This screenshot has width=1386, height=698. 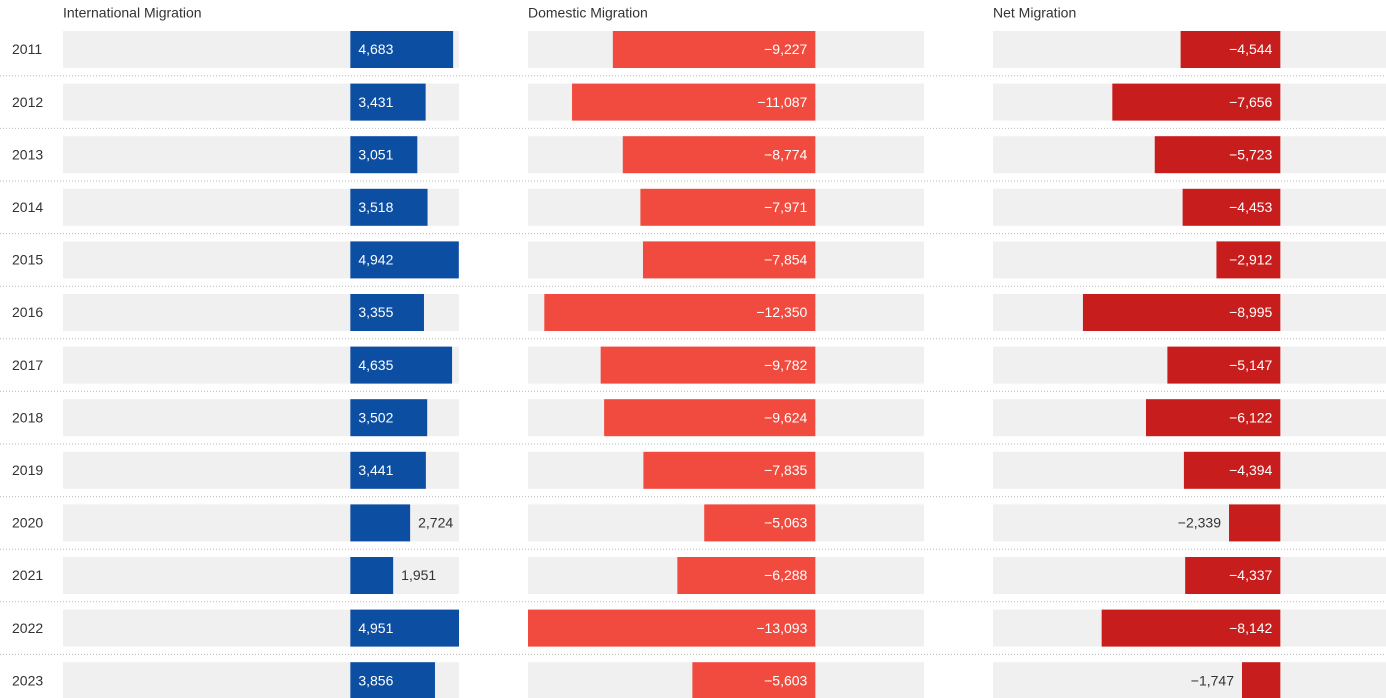 What do you see at coordinates (785, 417) in the screenshot?
I see `value-label: −9,624` at bounding box center [785, 417].